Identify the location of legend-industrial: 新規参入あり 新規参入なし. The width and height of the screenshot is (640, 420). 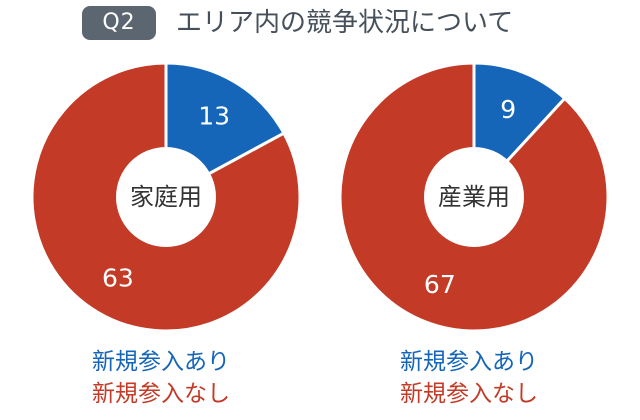
(469, 378).